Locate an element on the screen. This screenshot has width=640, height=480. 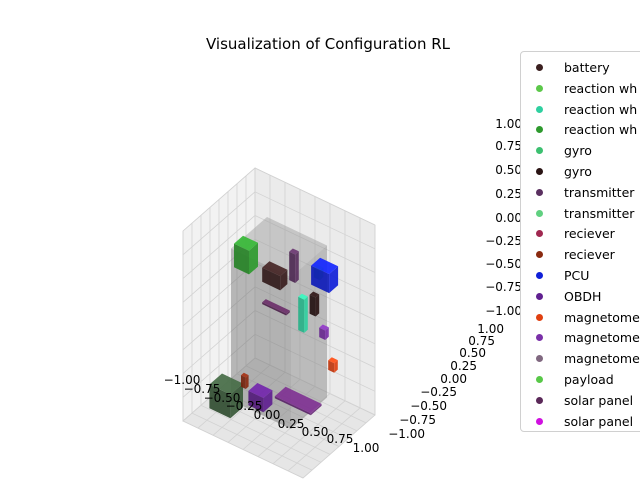
y-tick-label: −0.25 is located at coordinates (438, 392).